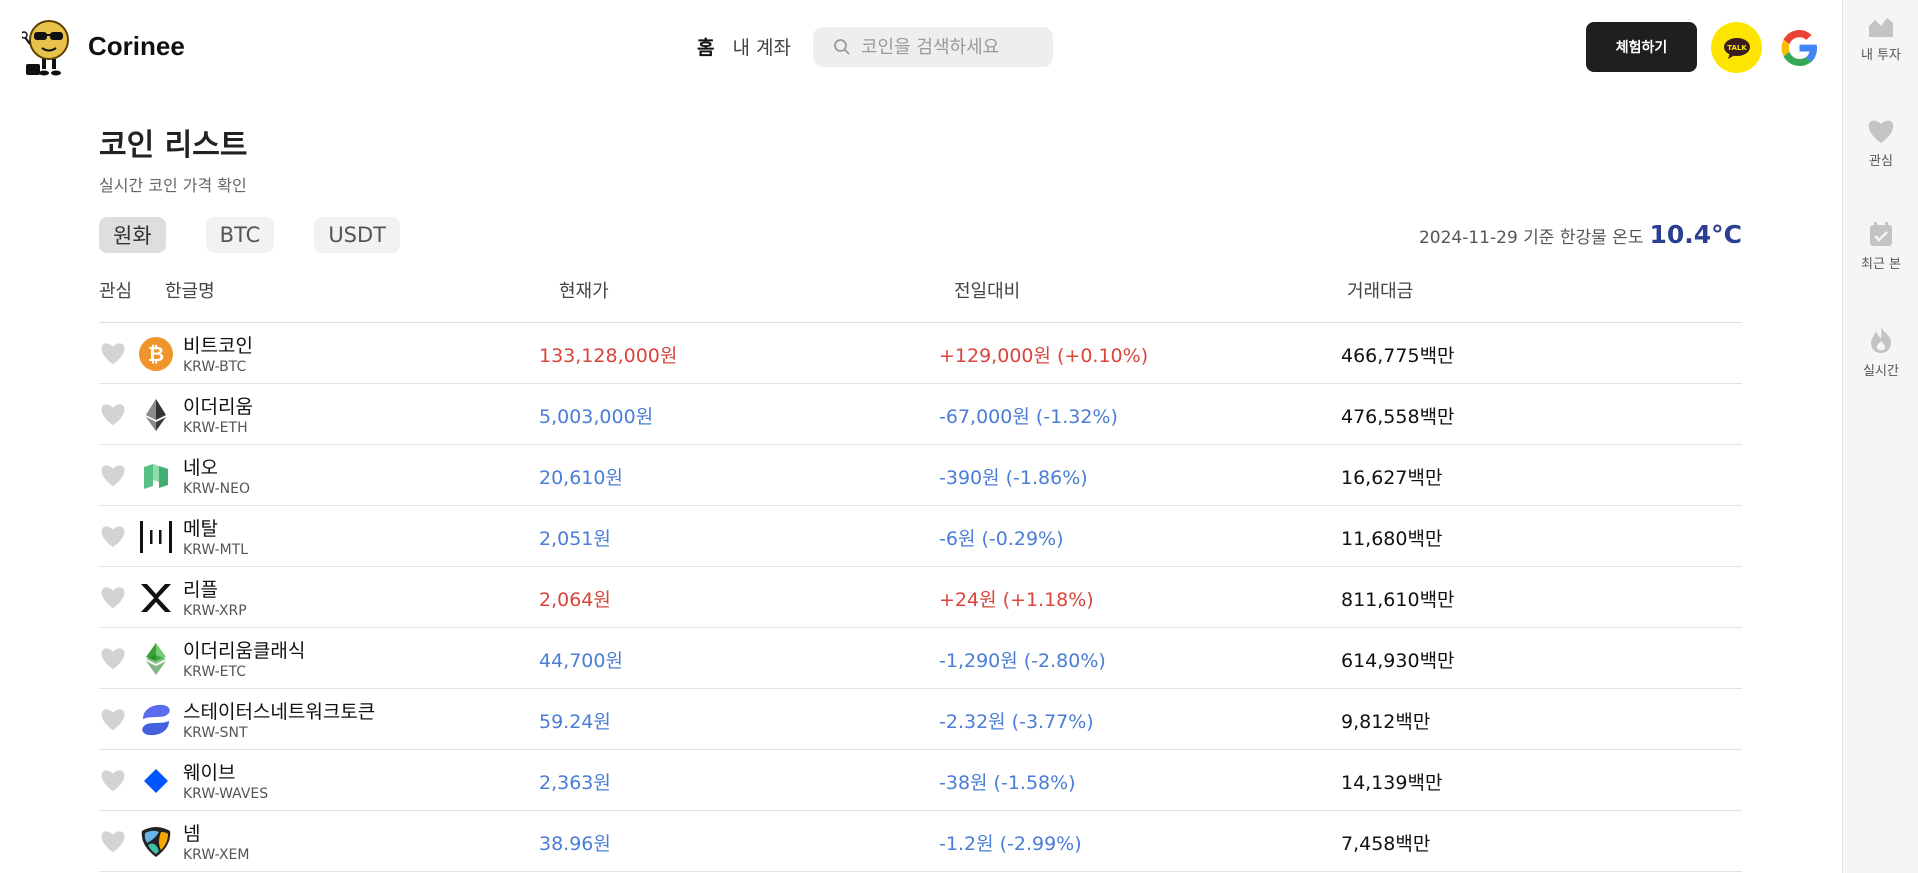 The width and height of the screenshot is (1918, 873). I want to click on coin-name: 이더리움, so click(218, 407).